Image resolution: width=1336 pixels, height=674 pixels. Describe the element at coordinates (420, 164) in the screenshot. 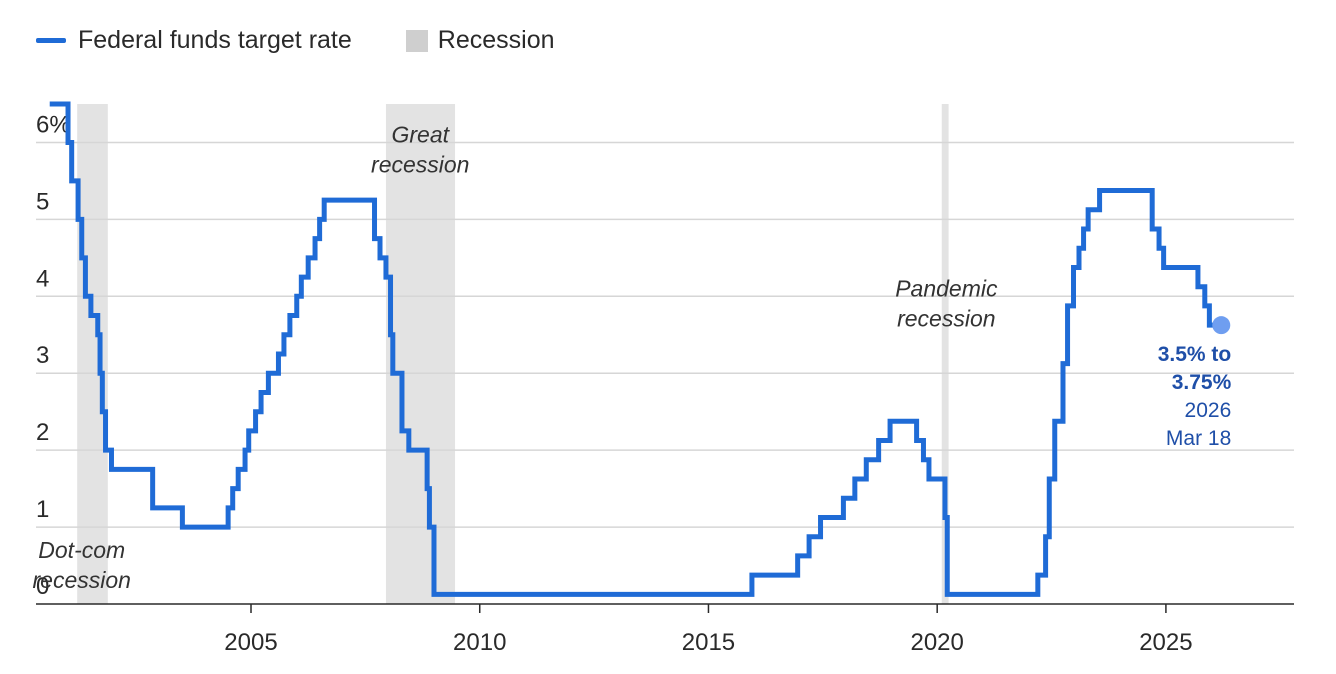

I see `recession-label-1-line-1: recession` at that location.